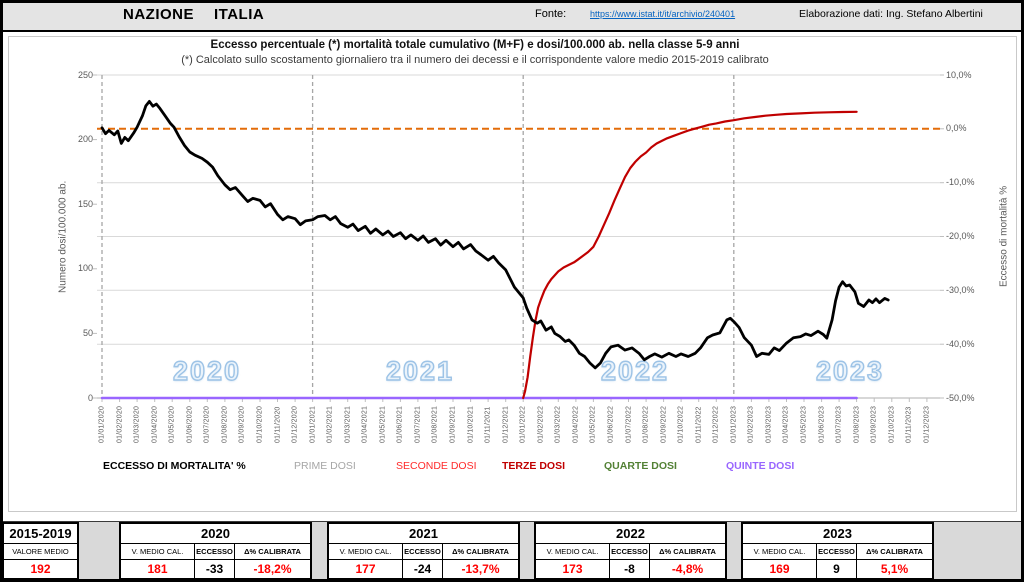  What do you see at coordinates (664, 424) in the screenshot?
I see `x-tick-label: 01/09/2022` at bounding box center [664, 424].